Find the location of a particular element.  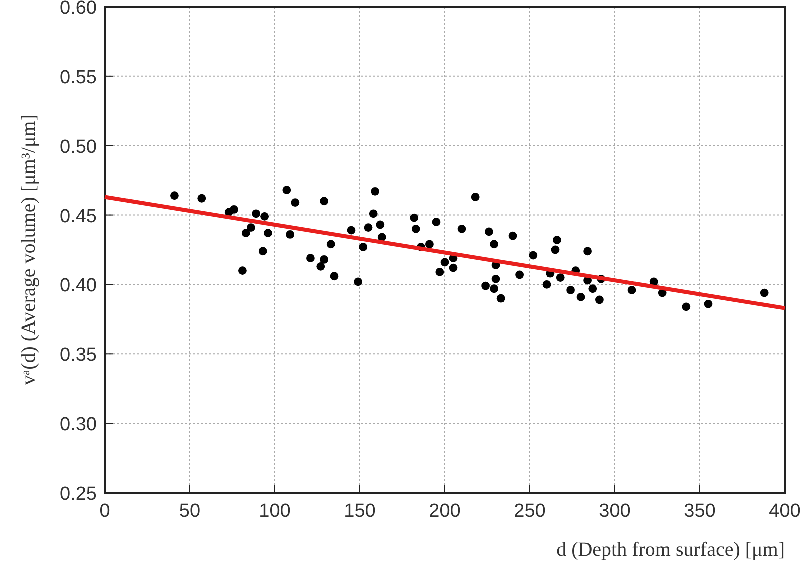

x-tick-label: 400 is located at coordinates (785, 511).